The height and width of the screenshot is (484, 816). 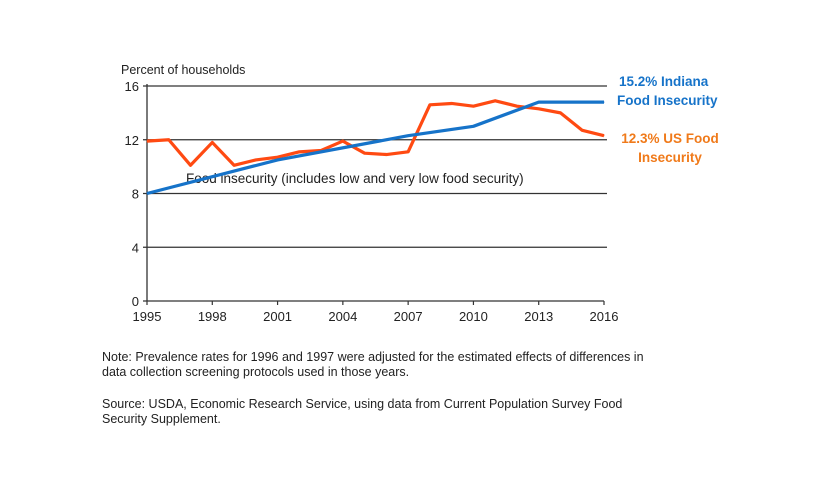 I want to click on y-tick-label: 0, so click(x=135, y=301).